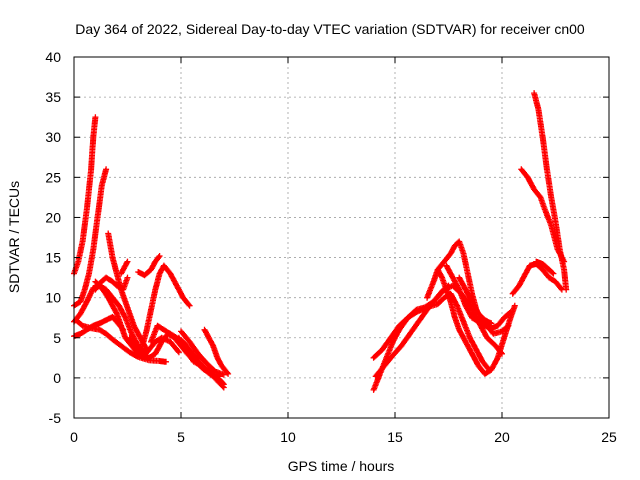 The image size is (640, 480). What do you see at coordinates (149, 266) in the screenshot?
I see `series-arc-j` at bounding box center [149, 266].